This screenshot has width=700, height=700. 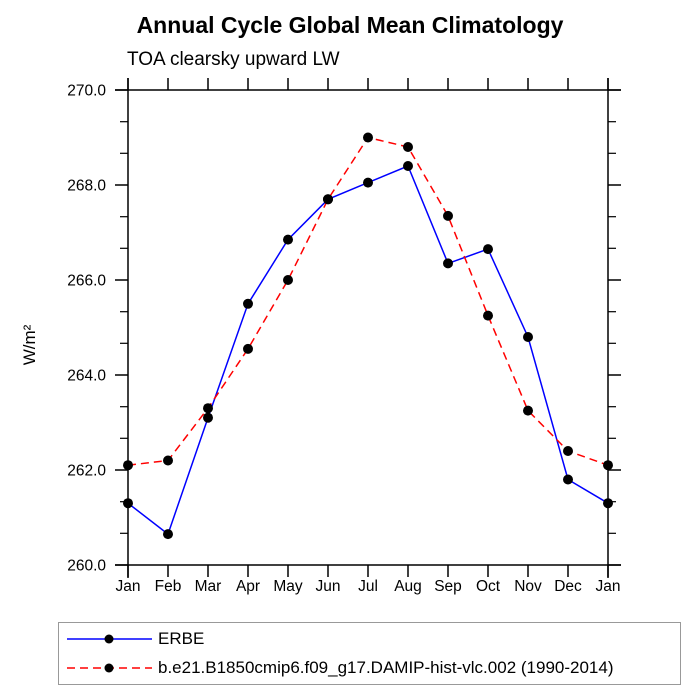 What do you see at coordinates (181, 639) in the screenshot?
I see `legend-label-erbe: ERBE` at bounding box center [181, 639].